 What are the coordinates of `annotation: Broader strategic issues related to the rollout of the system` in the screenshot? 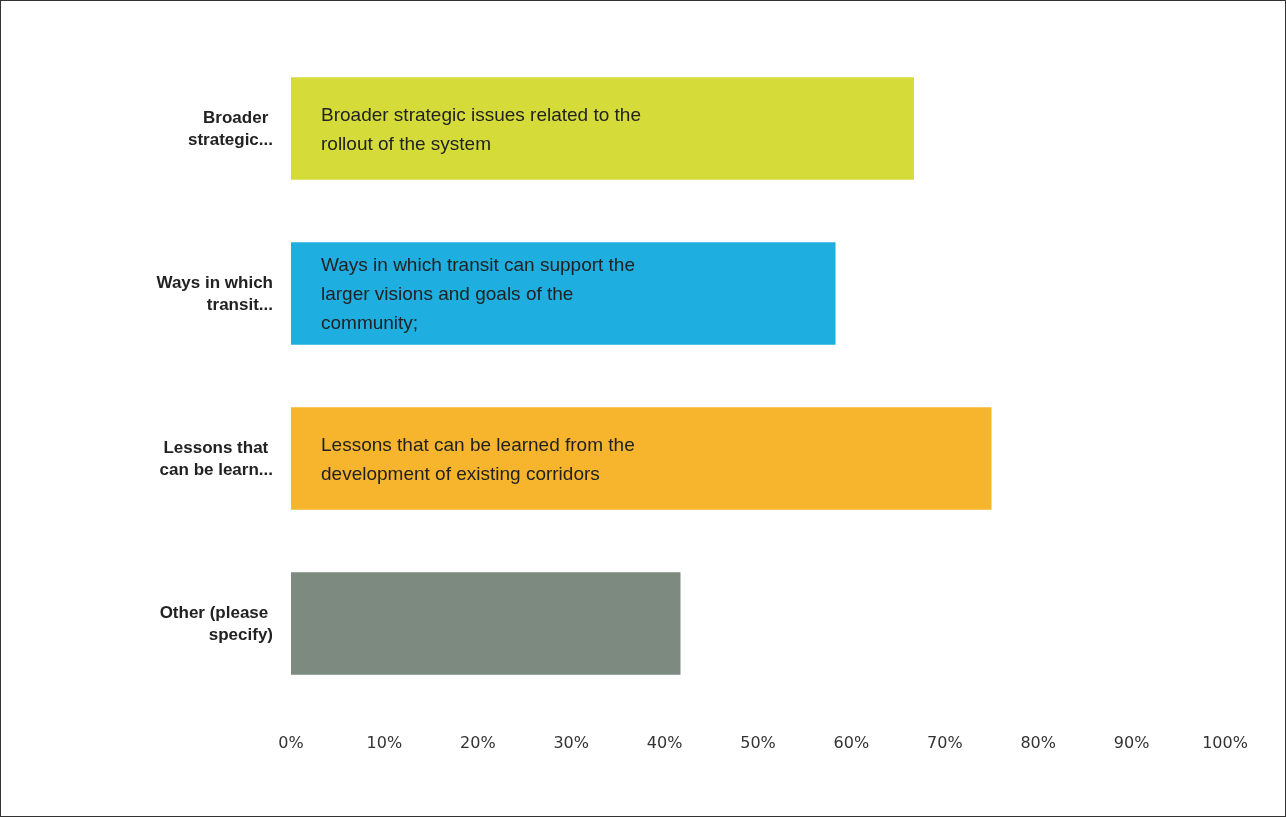 It's located at (484, 128).